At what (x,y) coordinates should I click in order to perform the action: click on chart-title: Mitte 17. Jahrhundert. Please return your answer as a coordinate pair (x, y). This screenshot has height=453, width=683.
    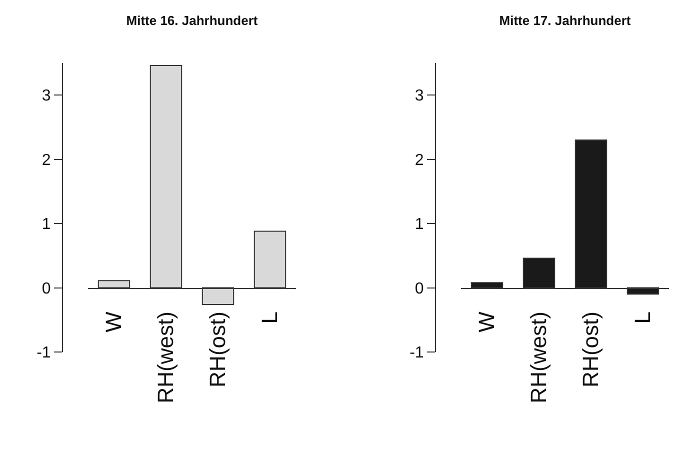
    Looking at the image, I should click on (565, 20).